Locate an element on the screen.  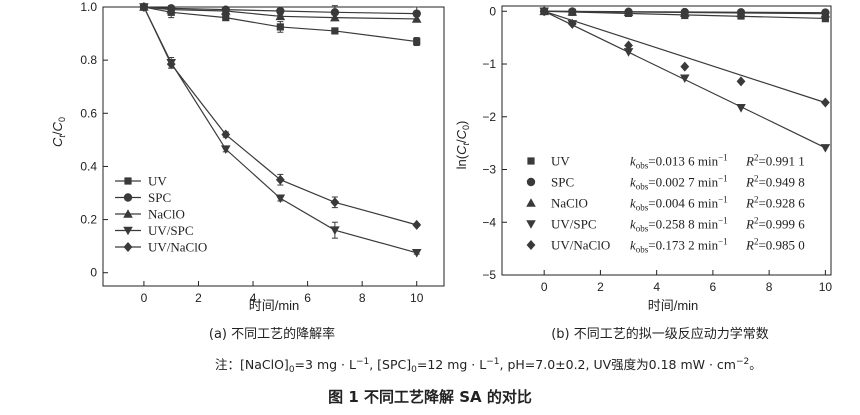
legend-r2-value: R2=0.928 6 is located at coordinates (775, 203).